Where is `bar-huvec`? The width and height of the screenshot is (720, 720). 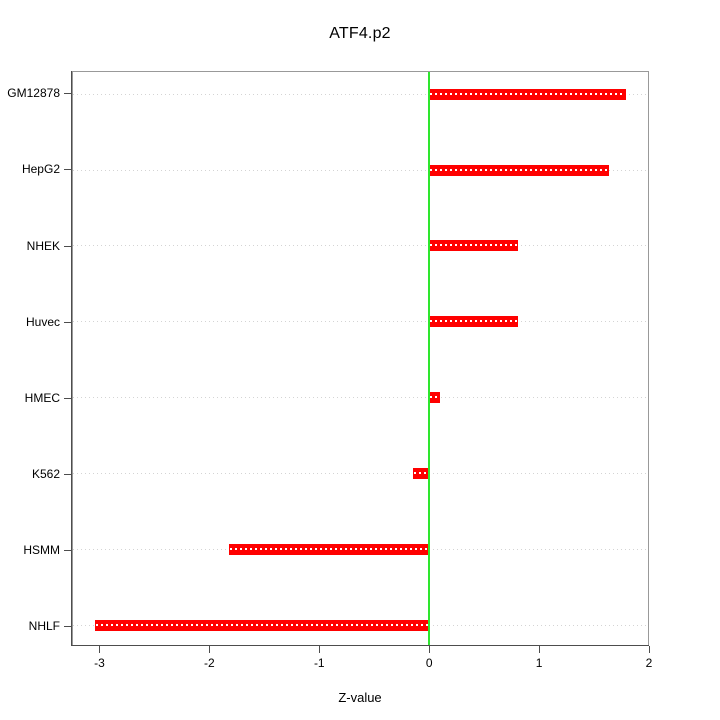 bar-huvec is located at coordinates (473, 322).